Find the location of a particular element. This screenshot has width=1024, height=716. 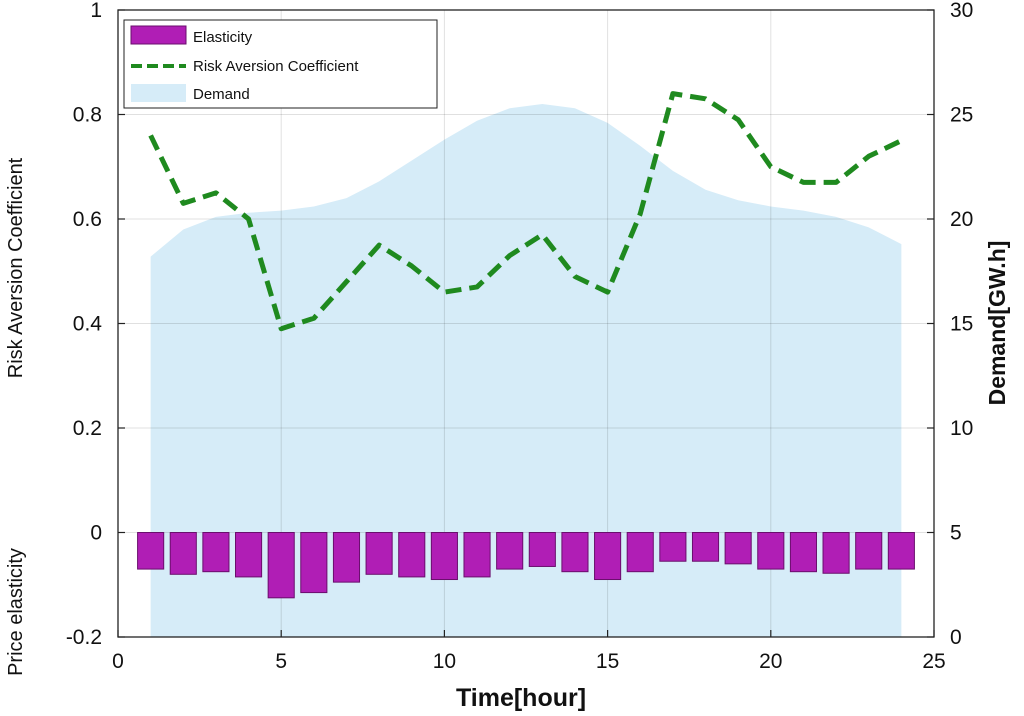

y-left-tick-label: 0.2 is located at coordinates (87, 428).